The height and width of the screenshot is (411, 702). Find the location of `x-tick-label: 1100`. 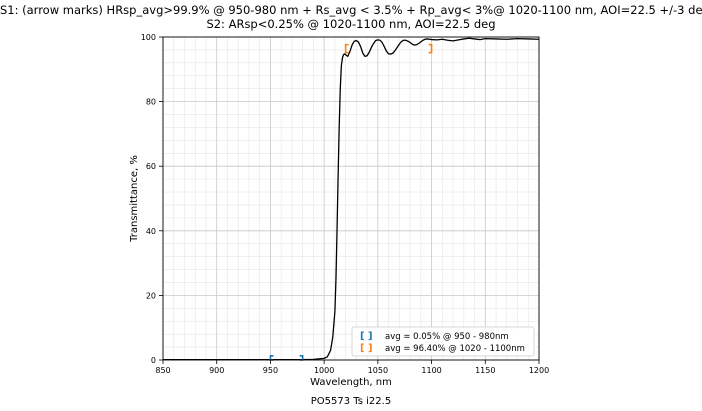

x-tick-label: 1100 is located at coordinates (431, 370).